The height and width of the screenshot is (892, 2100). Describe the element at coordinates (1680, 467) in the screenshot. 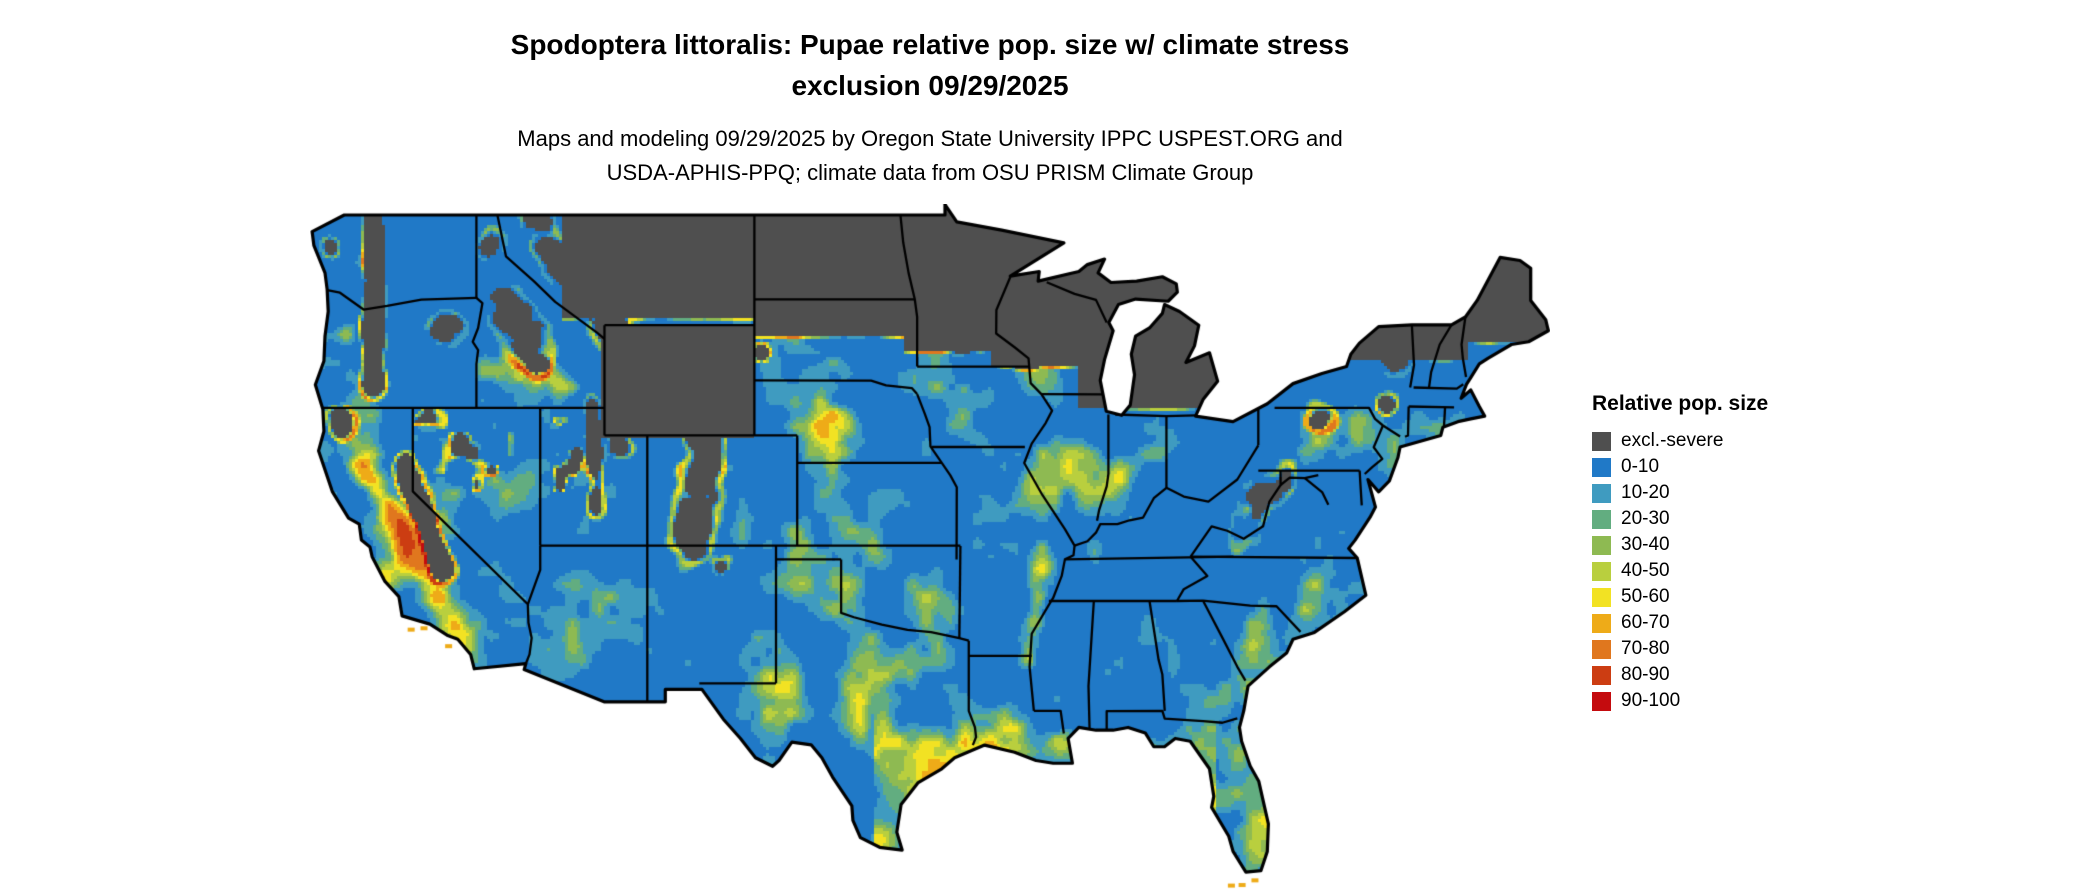

I see `legend-row: 0-10` at that location.